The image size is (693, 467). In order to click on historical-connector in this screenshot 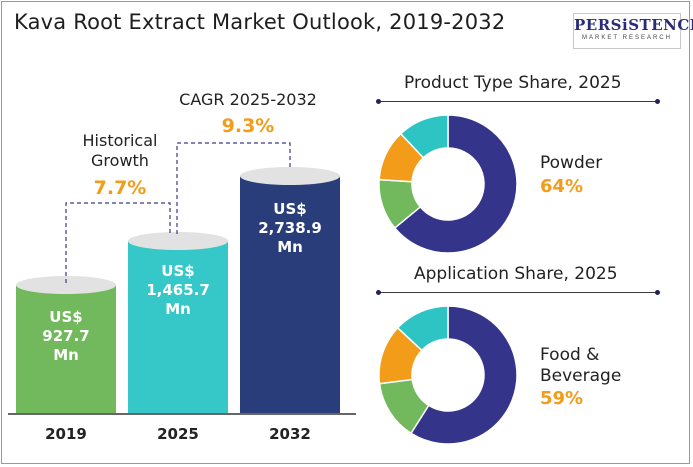, I will do `click(118, 242)`.